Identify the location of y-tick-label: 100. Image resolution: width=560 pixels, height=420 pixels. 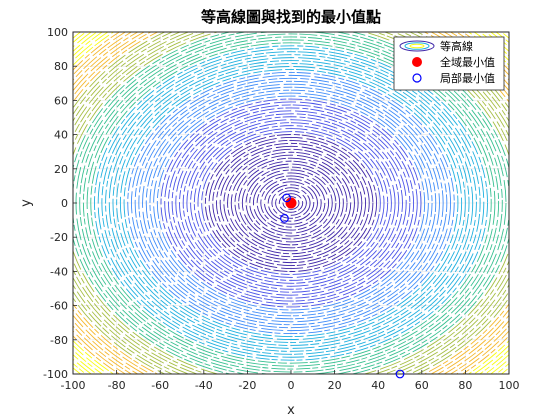
(57, 32).